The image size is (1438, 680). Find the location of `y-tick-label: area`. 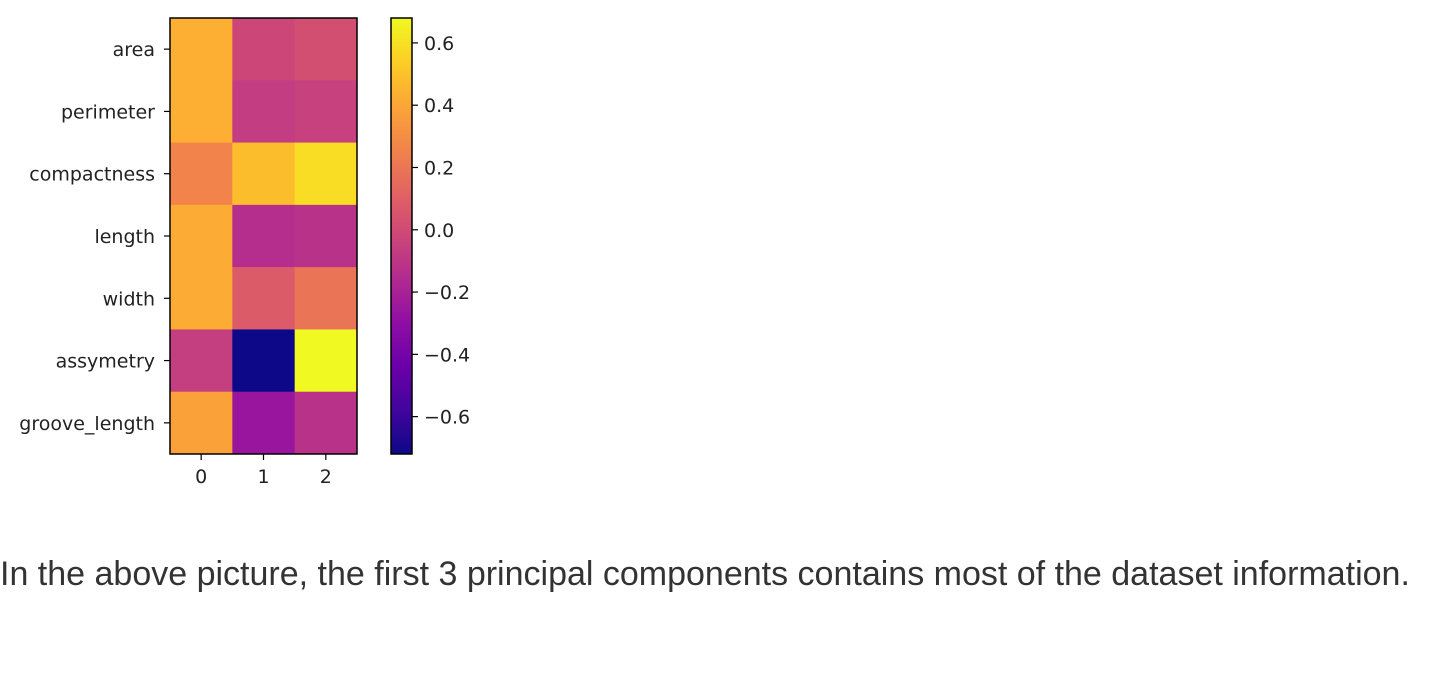

y-tick-label: area is located at coordinates (134, 50).